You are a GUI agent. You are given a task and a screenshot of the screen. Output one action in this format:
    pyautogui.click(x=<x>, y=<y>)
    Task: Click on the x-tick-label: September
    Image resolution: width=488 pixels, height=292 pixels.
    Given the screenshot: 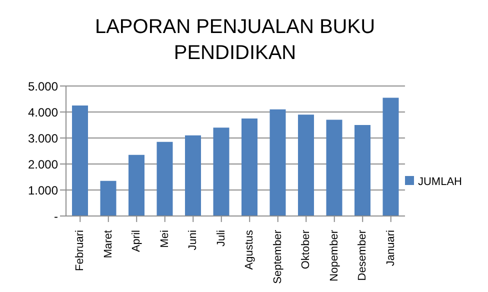 What is the action you would take?
    pyautogui.click(x=278, y=257)
    